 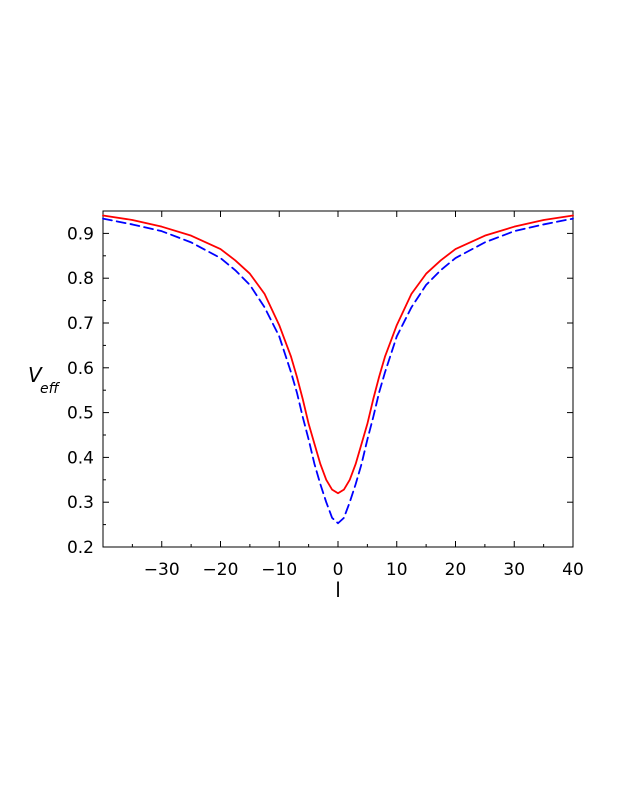 What do you see at coordinates (364, 570) in the screenshot?
I see `x-tick-labels: −30 −20 −10 0 10 20 30 40` at bounding box center [364, 570].